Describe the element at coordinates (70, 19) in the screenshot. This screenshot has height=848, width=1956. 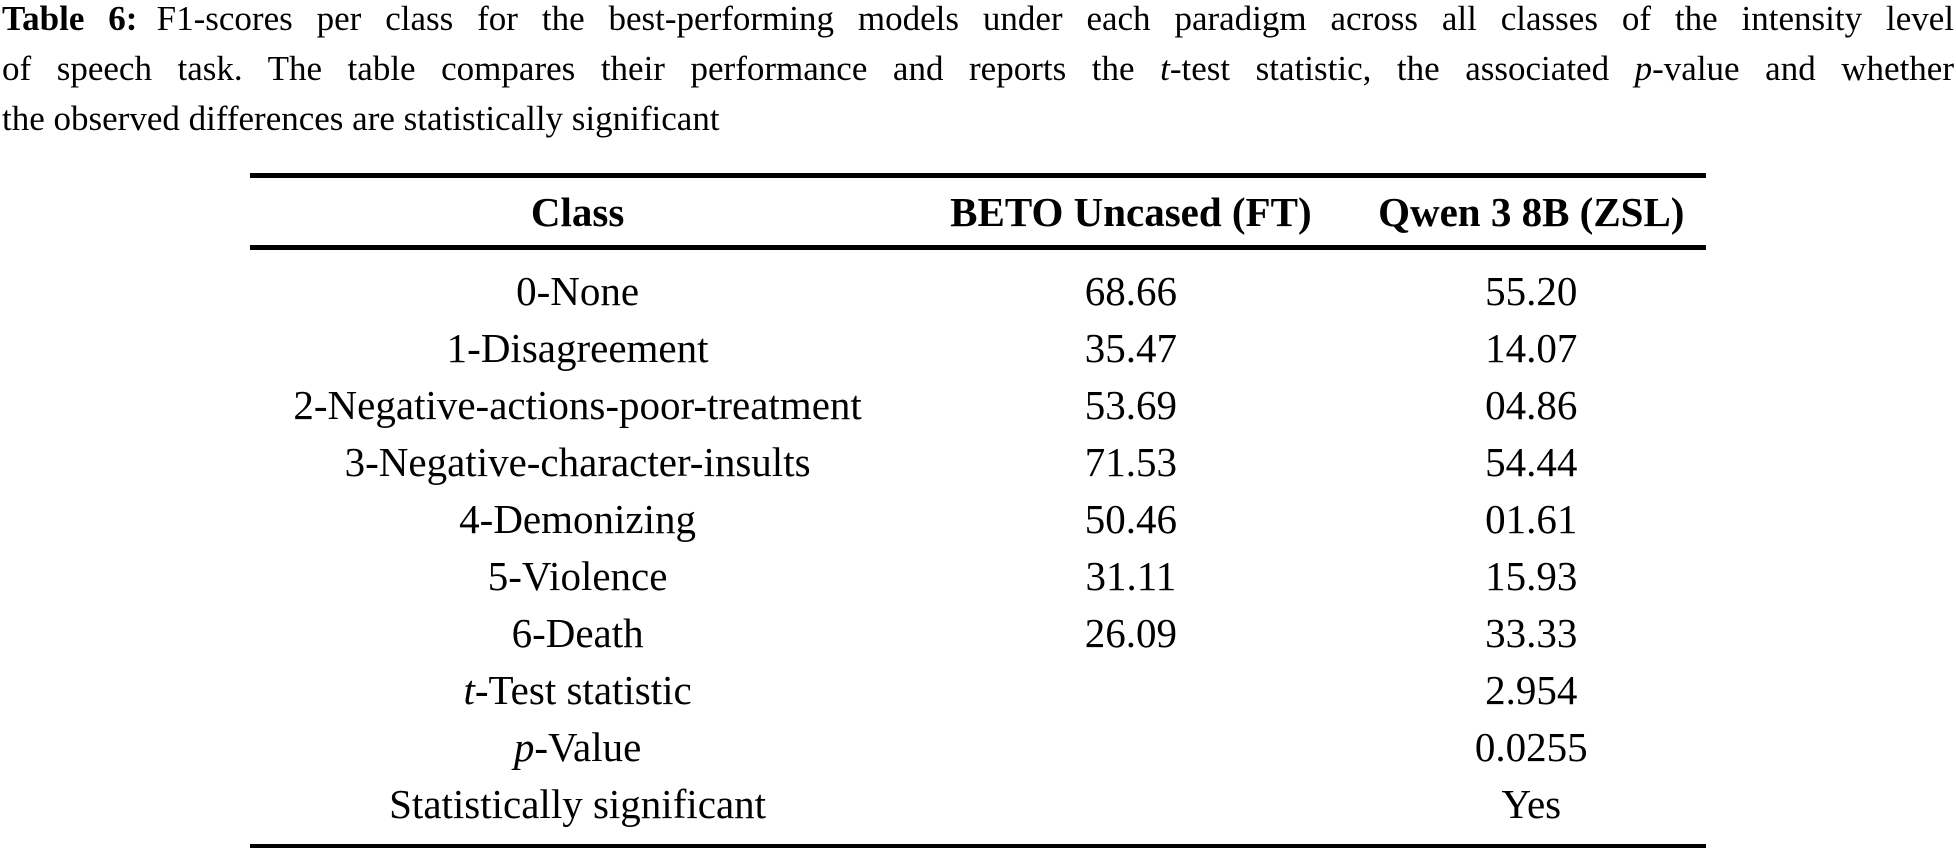
I see `caption-table-number: Table 6:` at that location.